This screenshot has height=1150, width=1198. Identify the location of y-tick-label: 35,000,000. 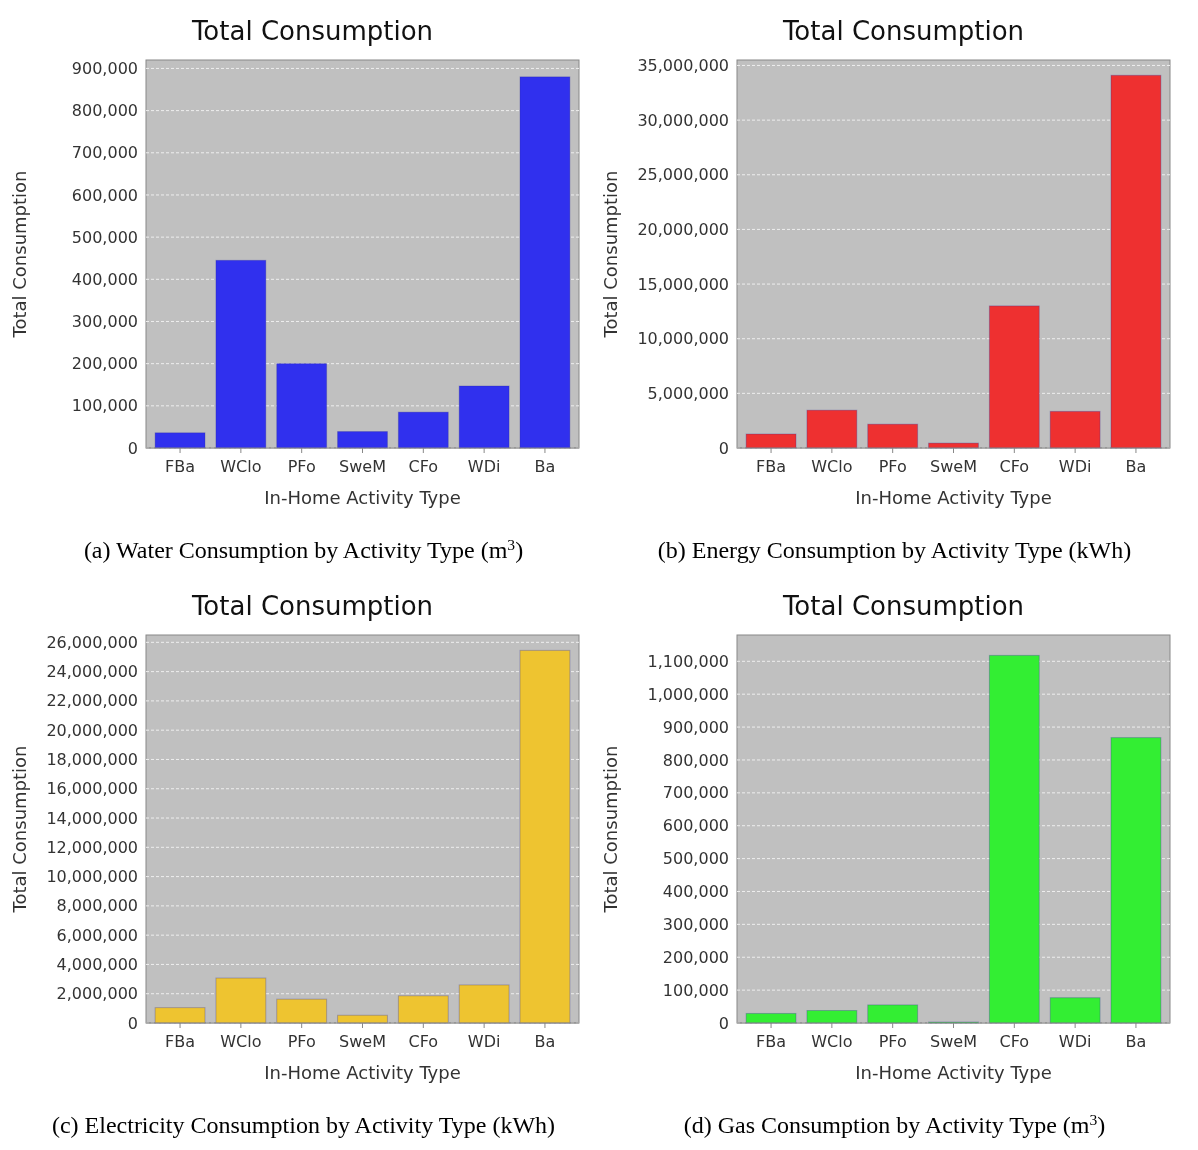
(683, 66).